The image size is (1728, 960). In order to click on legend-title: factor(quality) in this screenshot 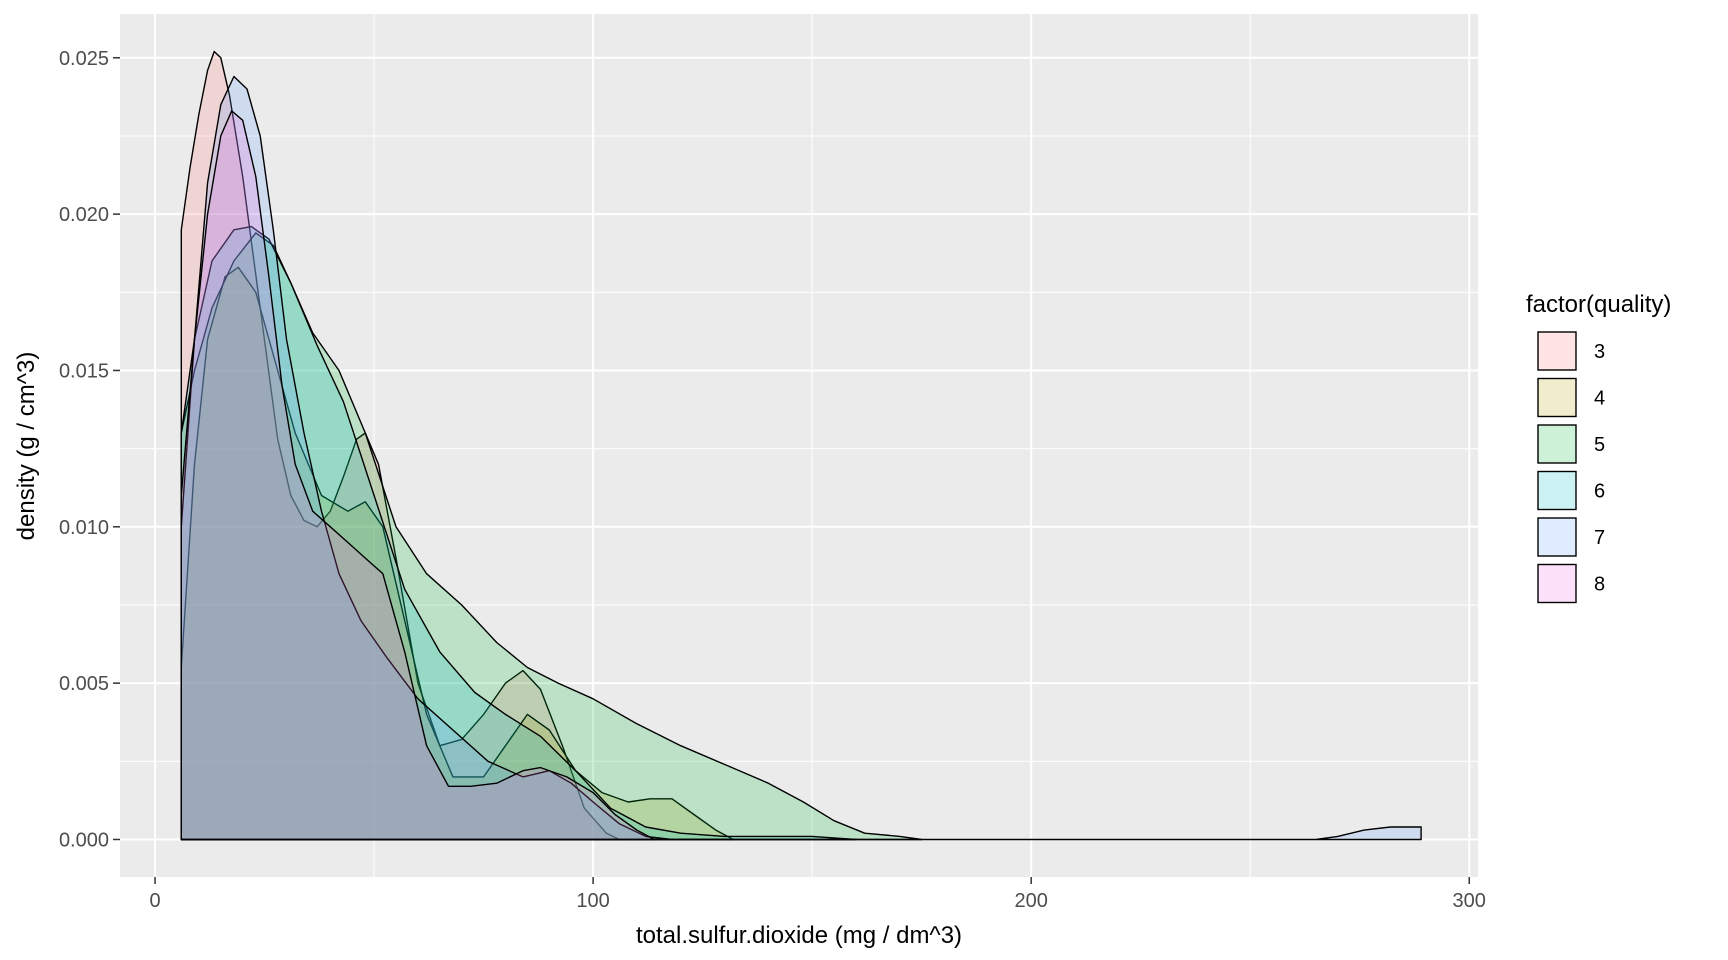, I will do `click(1598, 304)`.